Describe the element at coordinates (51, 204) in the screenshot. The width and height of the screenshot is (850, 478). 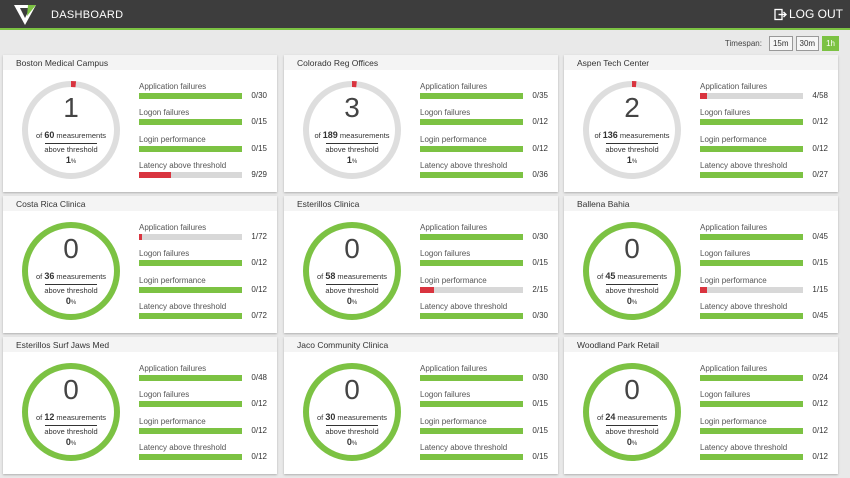
I see `site-name: Costa Rica Clinica` at that location.